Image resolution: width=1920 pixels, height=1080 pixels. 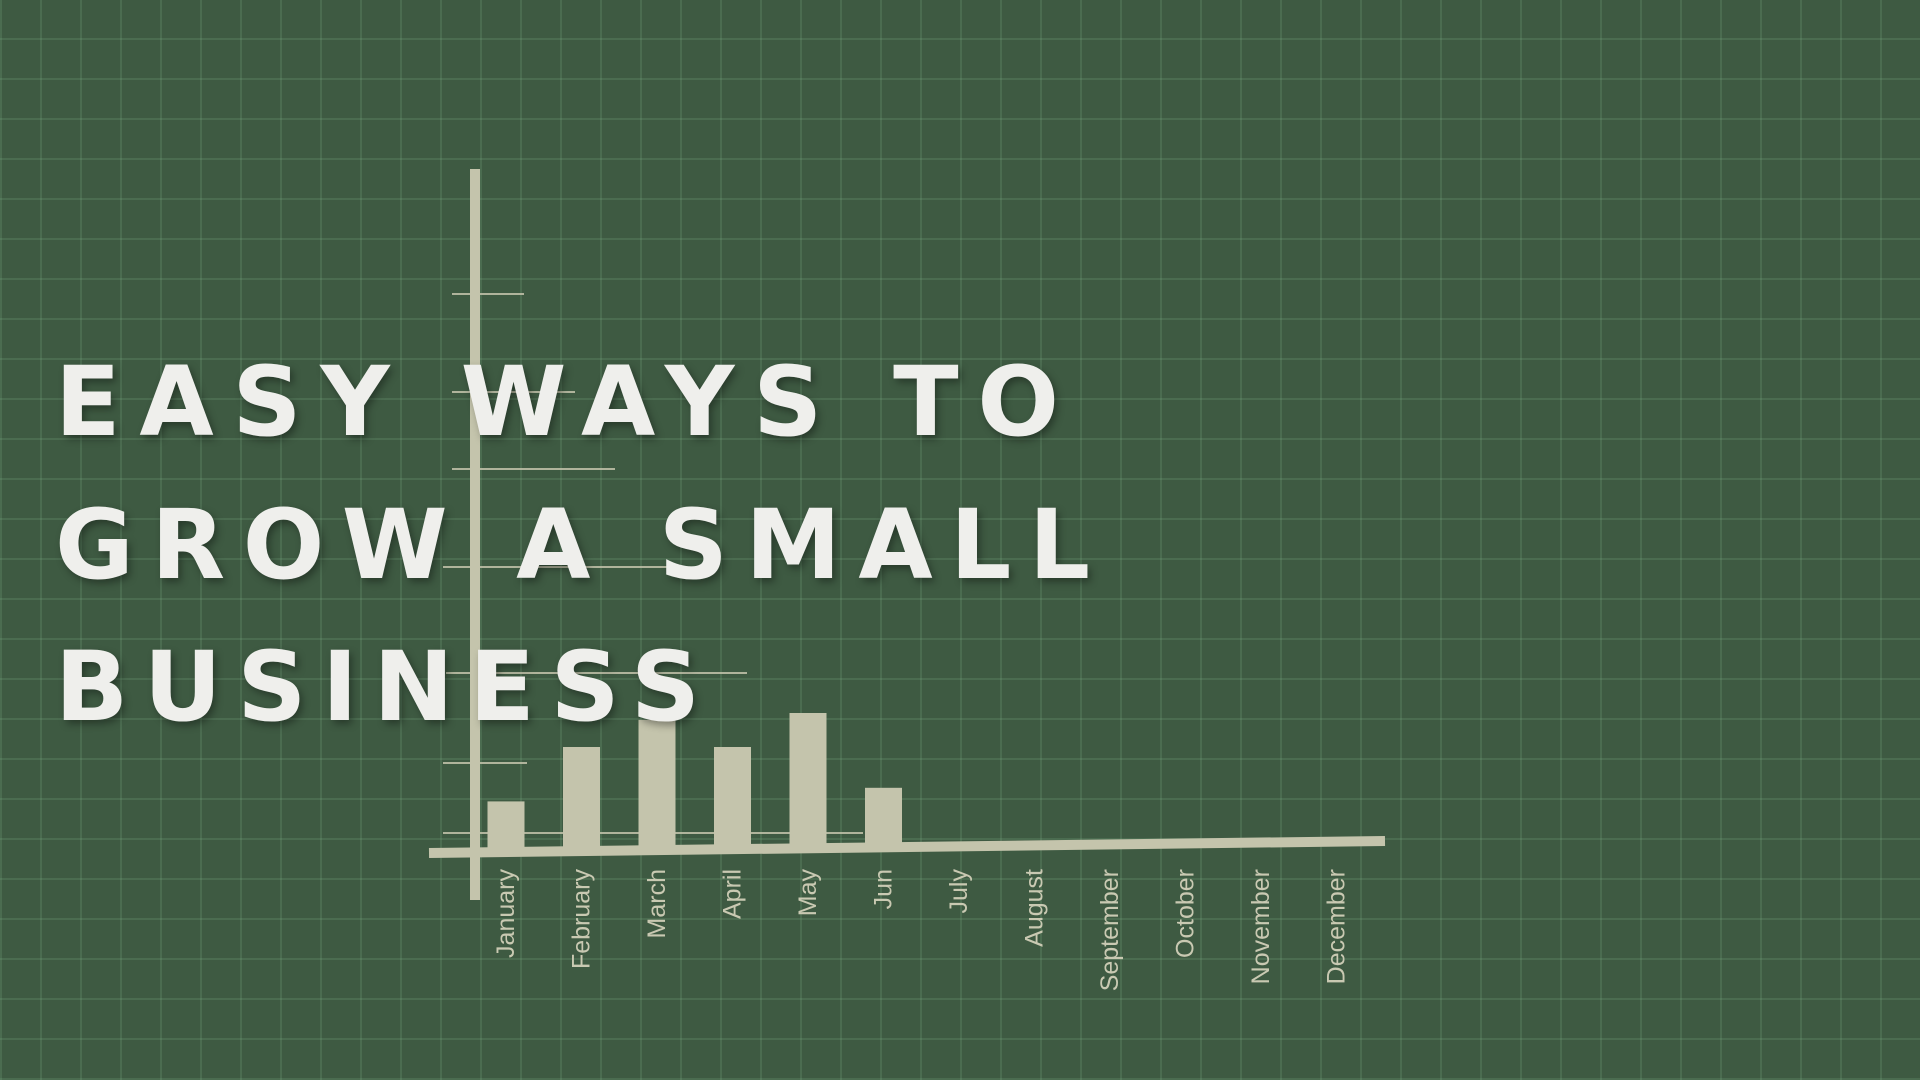 What do you see at coordinates (377, 687) in the screenshot?
I see `title-line: BUSINESS` at bounding box center [377, 687].